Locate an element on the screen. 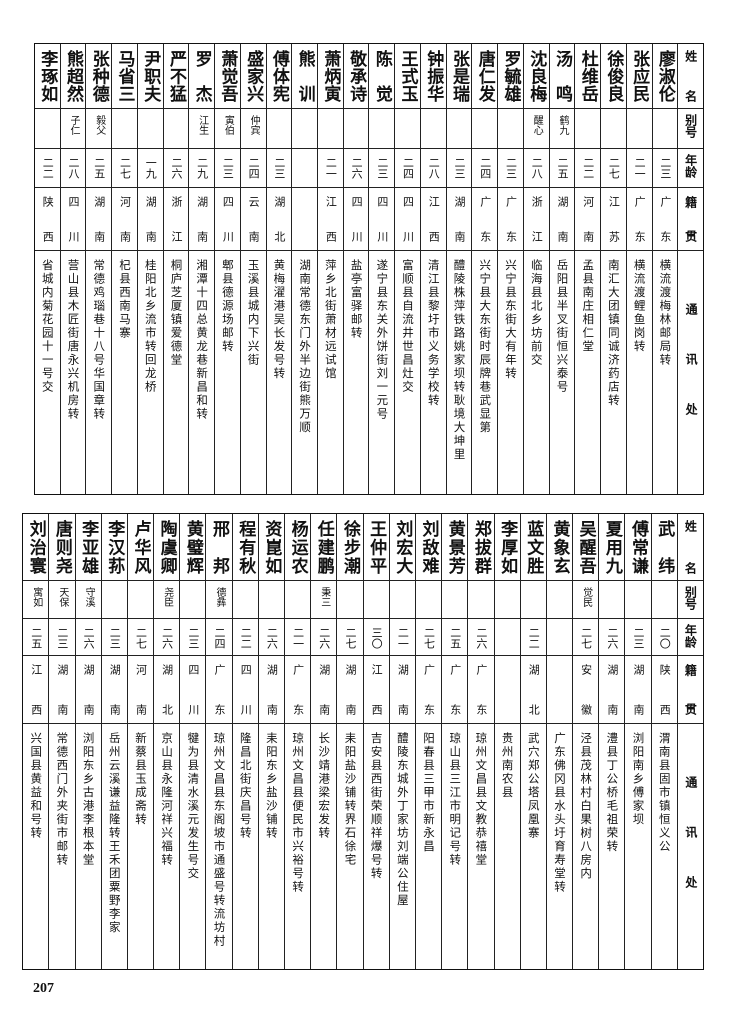  name-text: 夏用九 is located at coordinates (611, 547).